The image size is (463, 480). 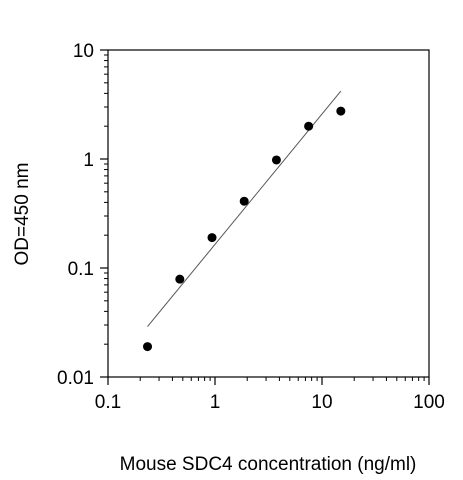 I want to click on x-tick-label: 100, so click(x=429, y=402).